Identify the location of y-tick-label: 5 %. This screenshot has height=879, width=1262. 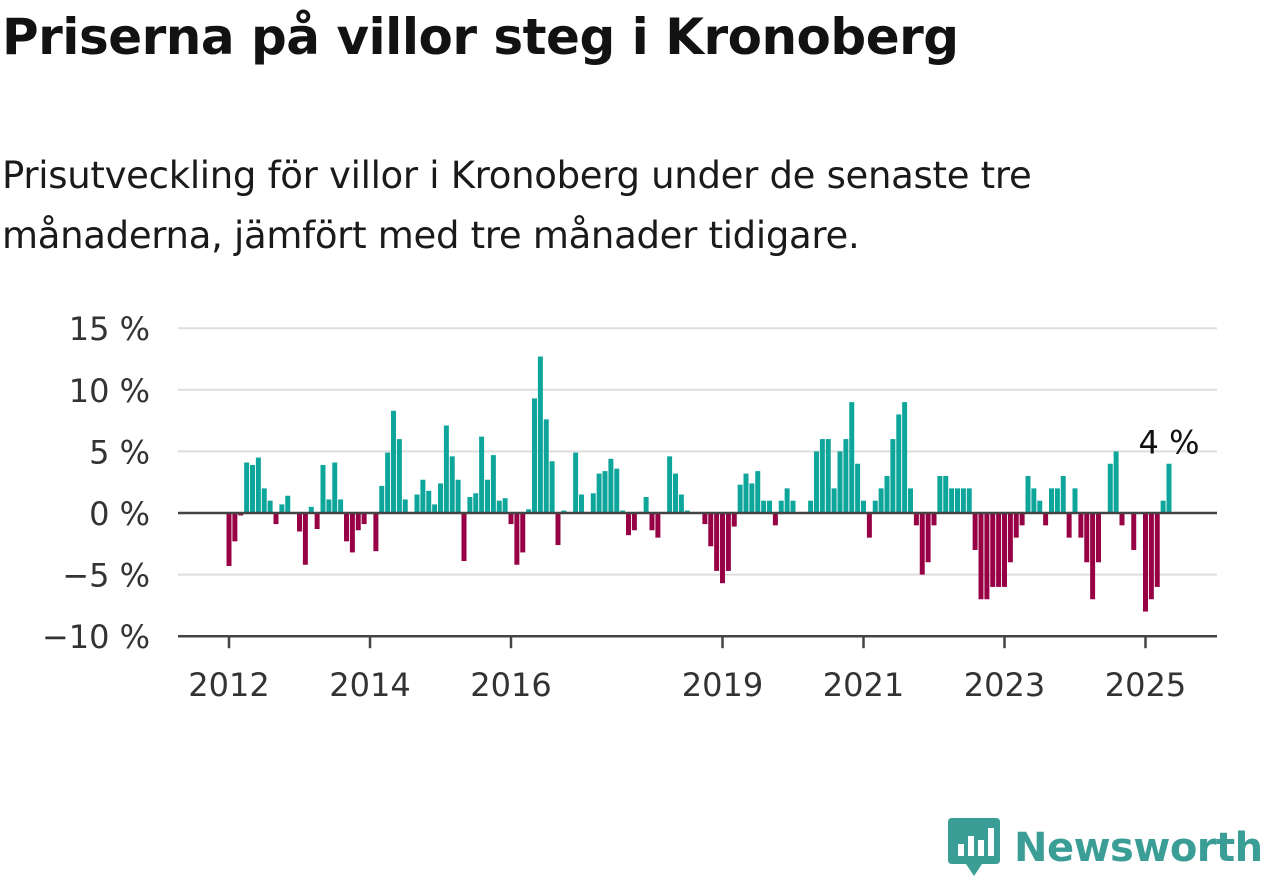
(119, 452).